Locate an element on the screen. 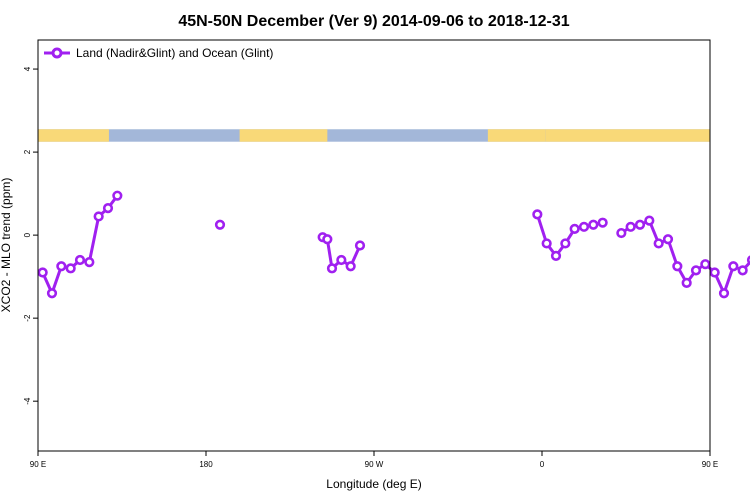 This screenshot has width=750, height=500. y-tick-label: -2 is located at coordinates (27, 318).